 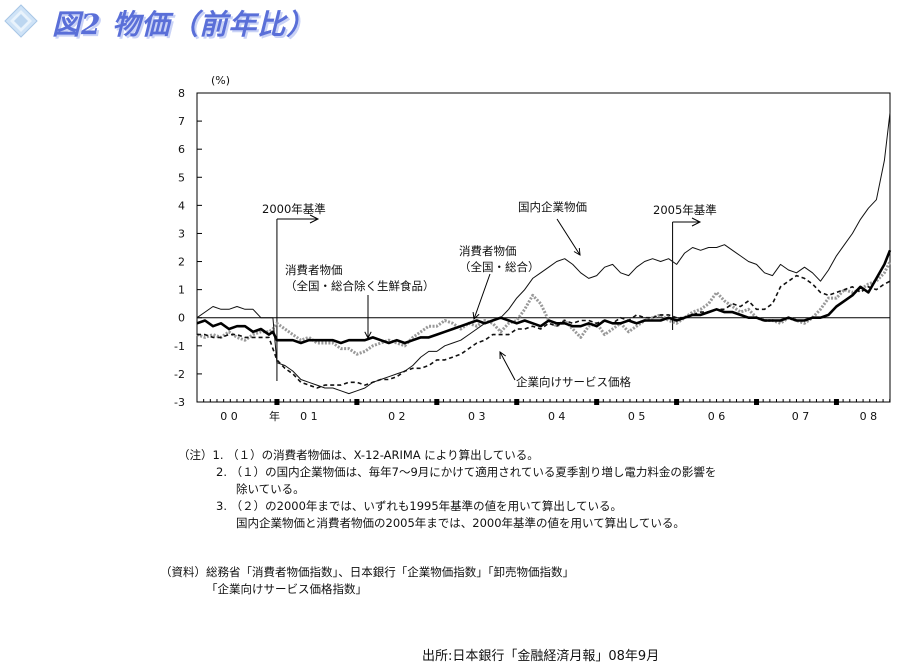 What do you see at coordinates (482, 296) in the screenshot?
I see `leader-cpi-total` at bounding box center [482, 296].